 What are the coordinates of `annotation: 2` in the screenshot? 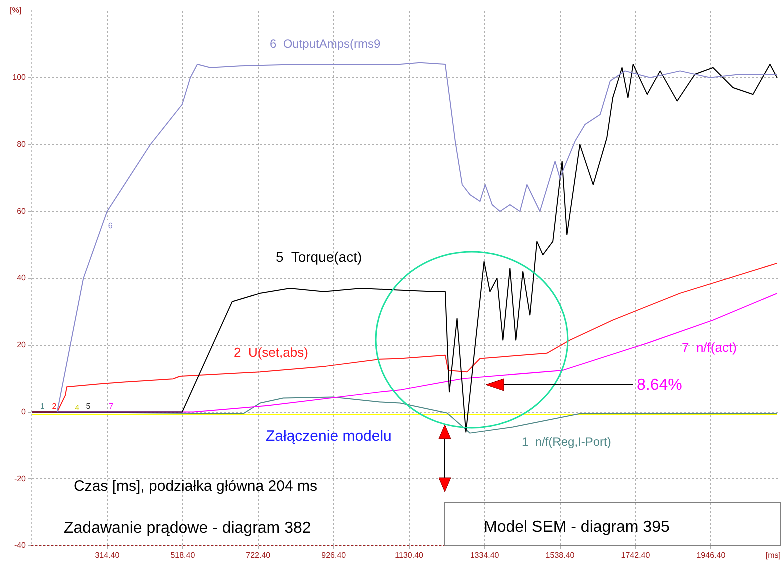 It's located at (55, 406).